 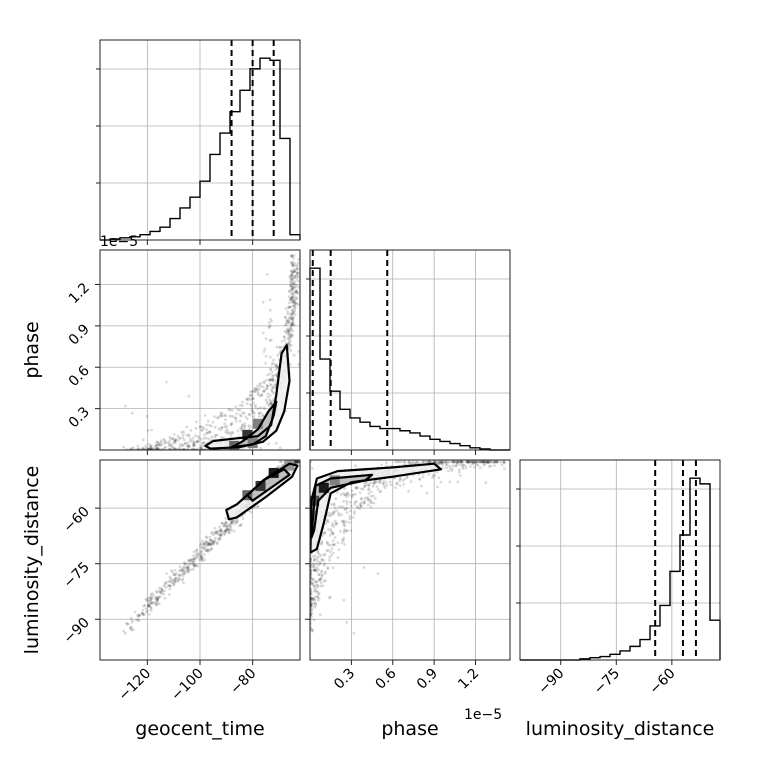 I want to click on x-tick-label: −80, so click(x=243, y=682).